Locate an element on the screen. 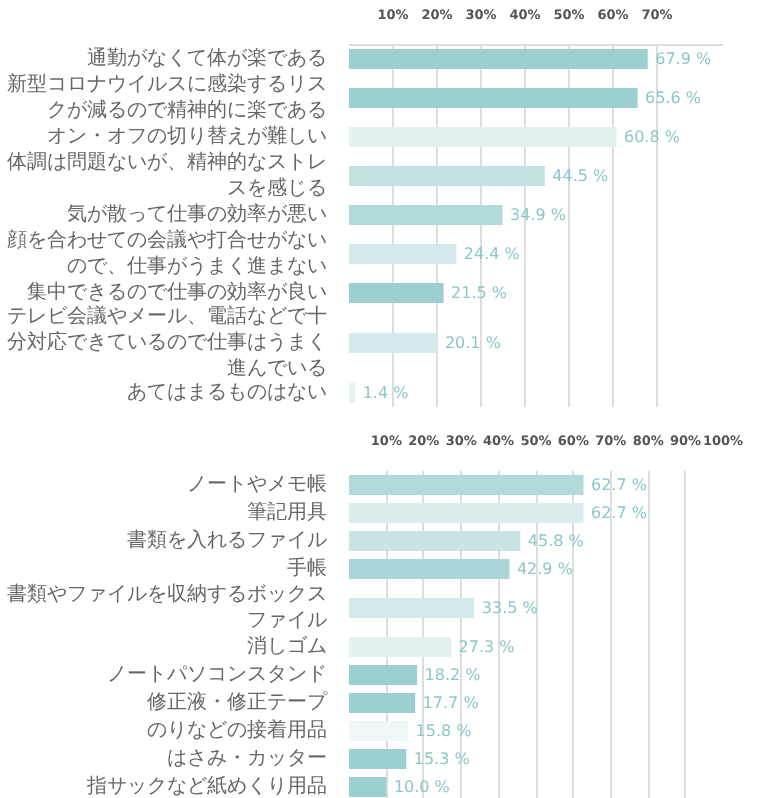 The width and height of the screenshot is (782, 798). data-label: 45.8 % is located at coordinates (556, 541).